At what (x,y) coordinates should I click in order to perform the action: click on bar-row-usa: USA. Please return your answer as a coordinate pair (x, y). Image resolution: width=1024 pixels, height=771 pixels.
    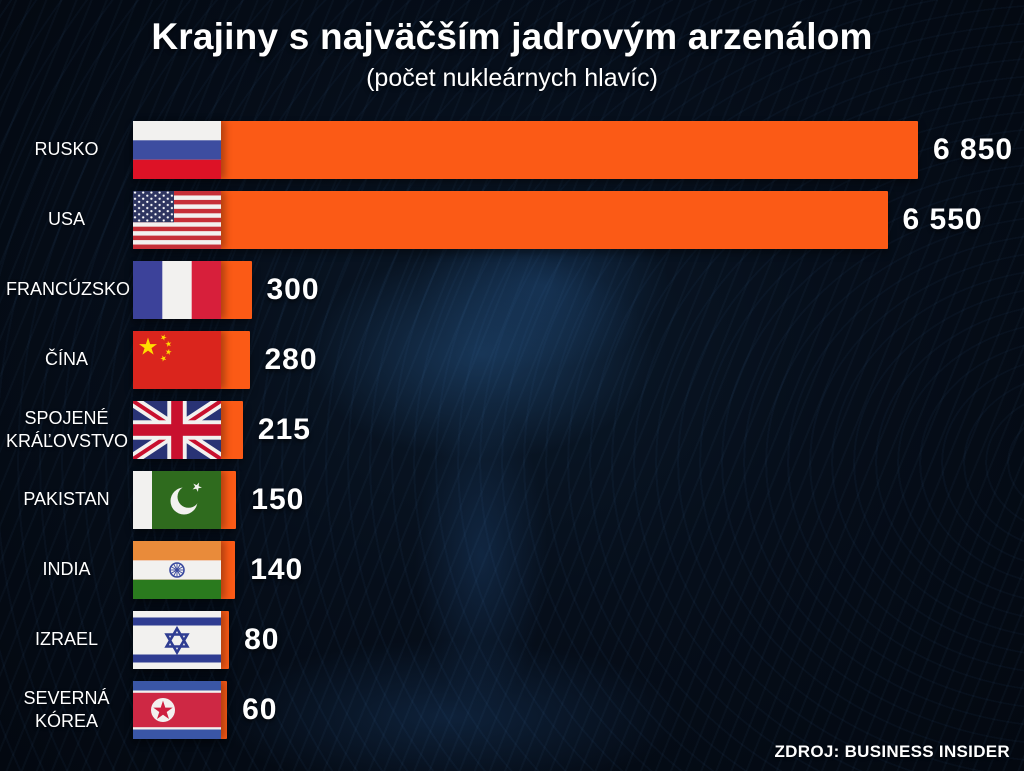
    Looking at the image, I should click on (506, 220).